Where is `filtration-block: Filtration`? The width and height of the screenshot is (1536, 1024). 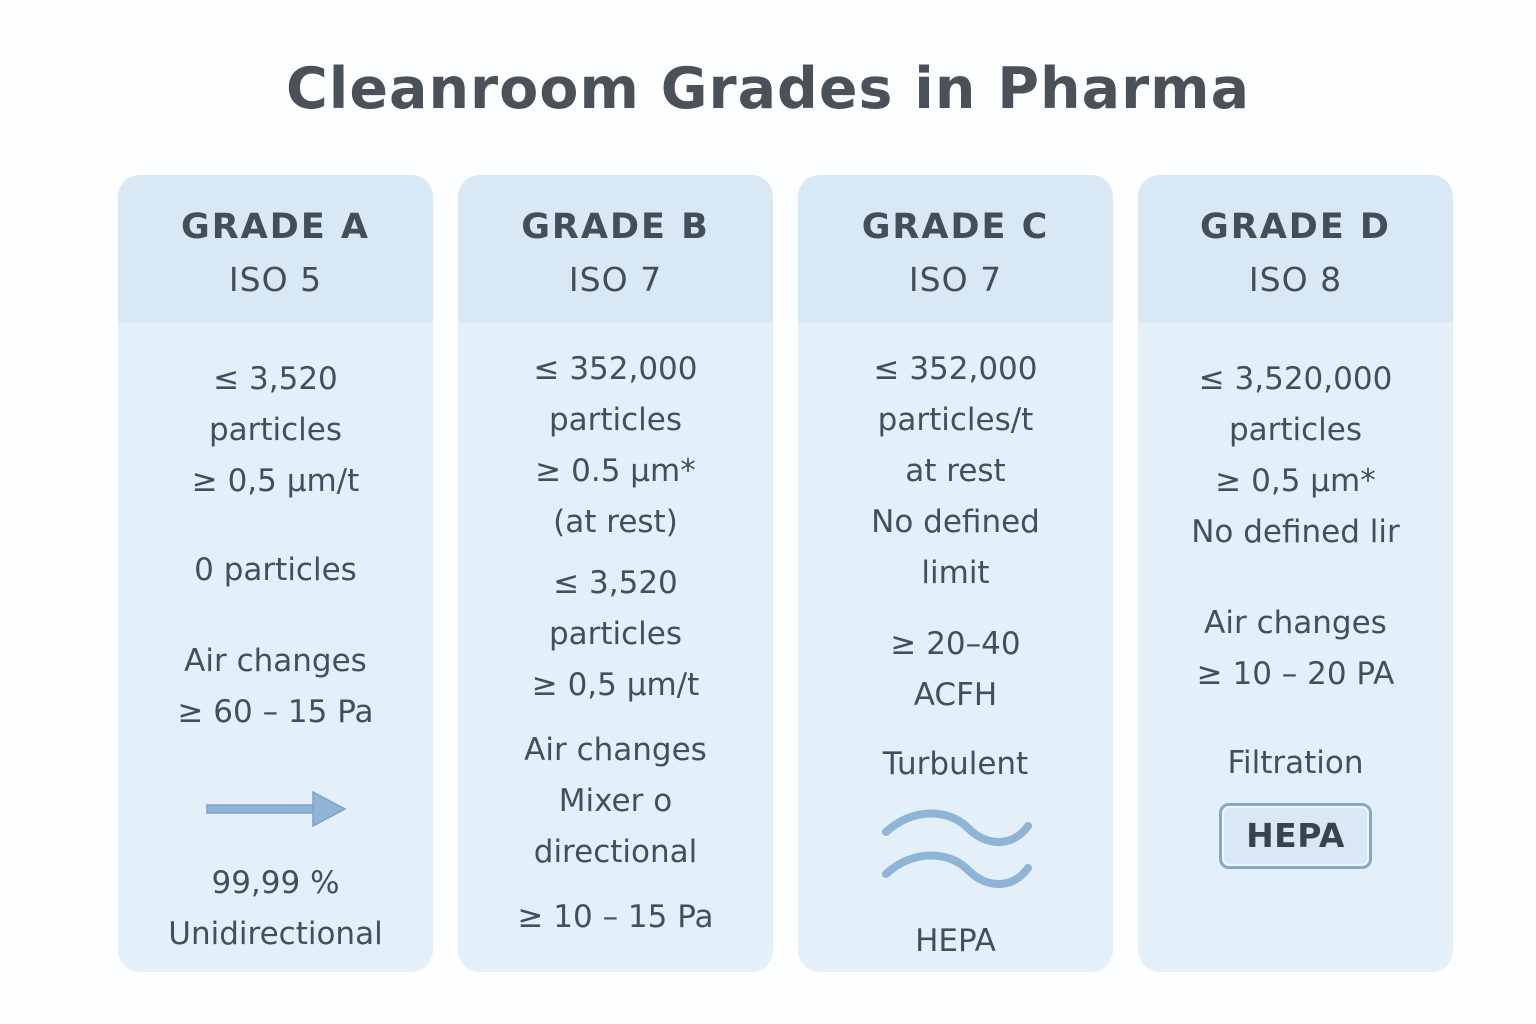
filtration-block: Filtration is located at coordinates (1295, 763).